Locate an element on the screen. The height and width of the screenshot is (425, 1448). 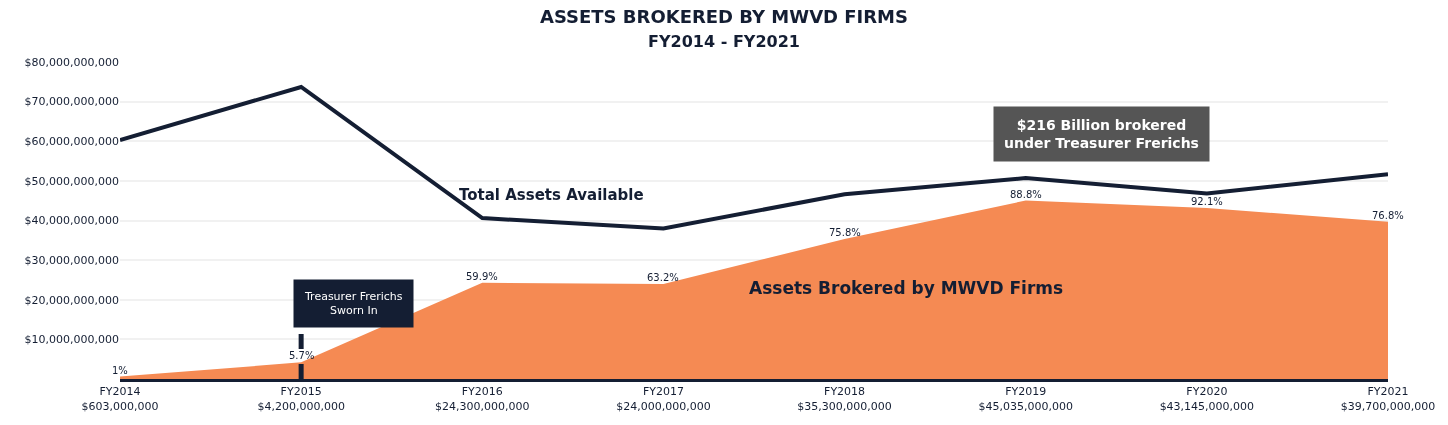
y-tick-label: $60,000,000,000 is located at coordinates (71, 142).